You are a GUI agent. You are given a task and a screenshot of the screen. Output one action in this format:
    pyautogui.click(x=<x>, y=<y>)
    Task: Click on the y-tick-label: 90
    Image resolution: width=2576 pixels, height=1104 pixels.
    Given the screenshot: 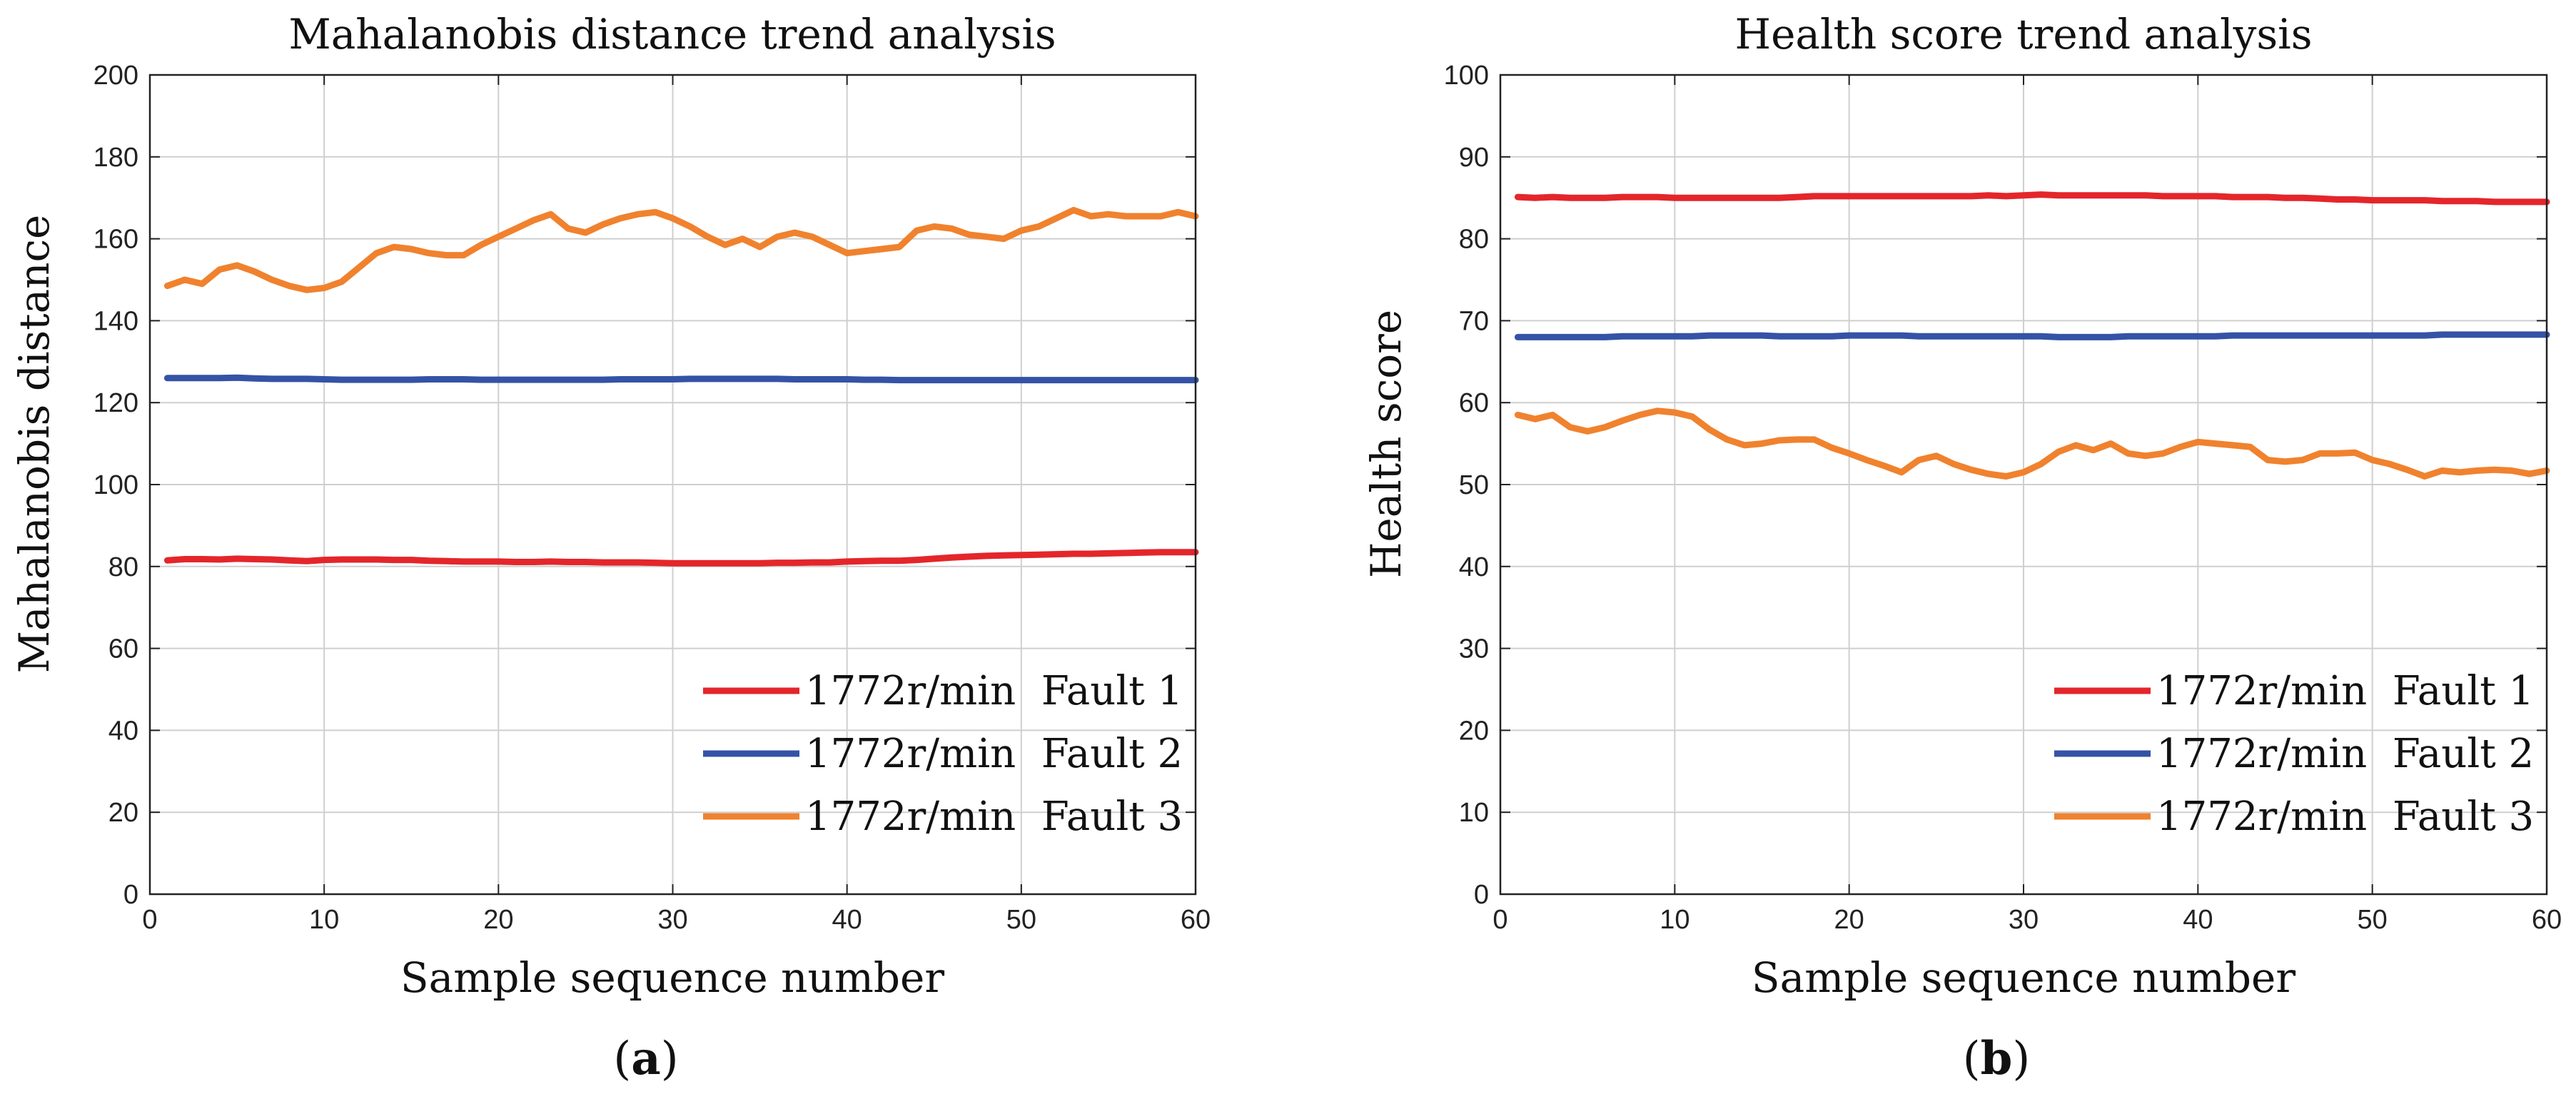 What is the action you would take?
    pyautogui.click(x=1474, y=158)
    